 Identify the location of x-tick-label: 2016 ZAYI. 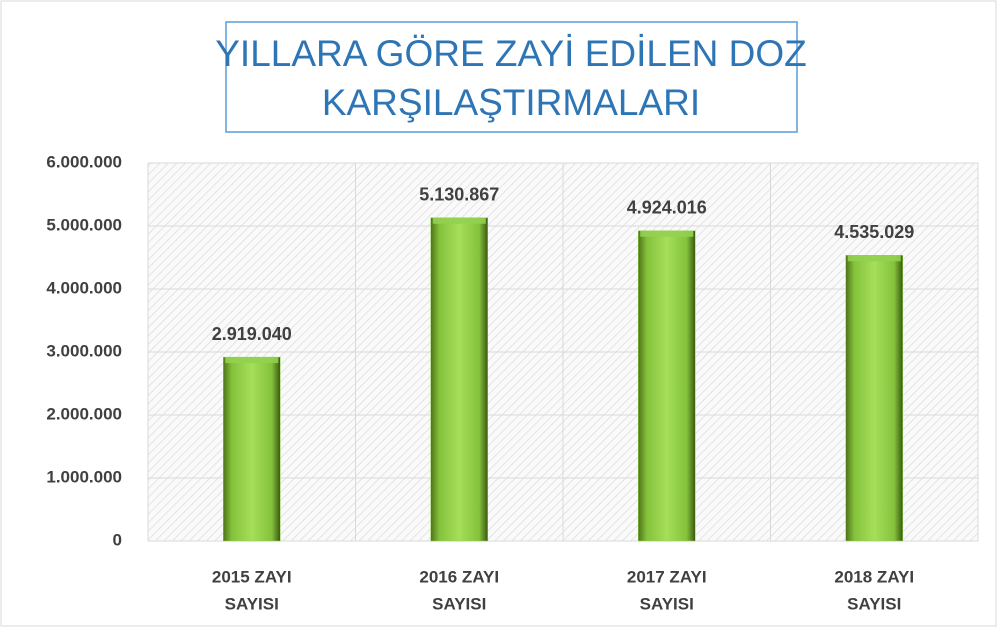
(459, 576).